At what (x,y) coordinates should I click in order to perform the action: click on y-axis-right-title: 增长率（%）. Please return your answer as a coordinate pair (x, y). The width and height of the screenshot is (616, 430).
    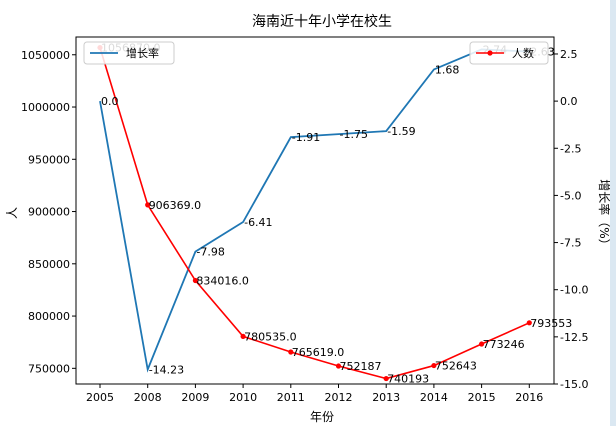
    Looking at the image, I should click on (604, 214).